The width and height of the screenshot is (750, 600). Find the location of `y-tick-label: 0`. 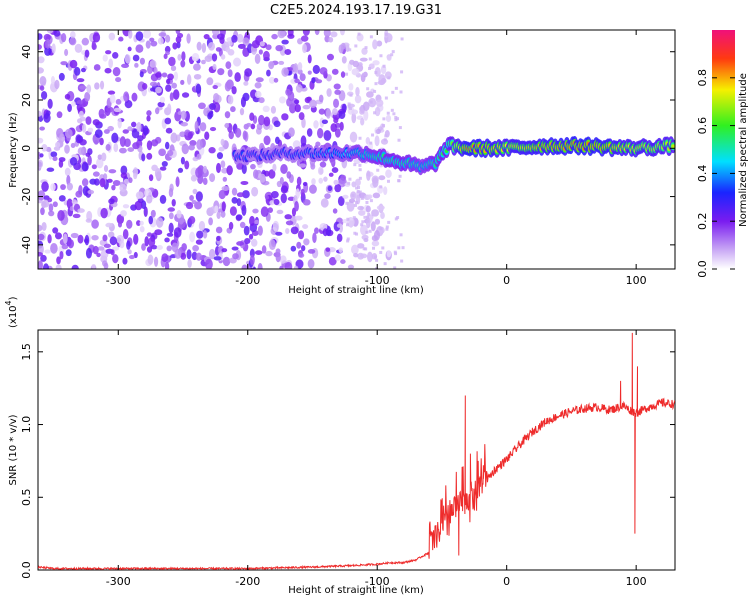

y-tick-label: 0 is located at coordinates (26, 148).